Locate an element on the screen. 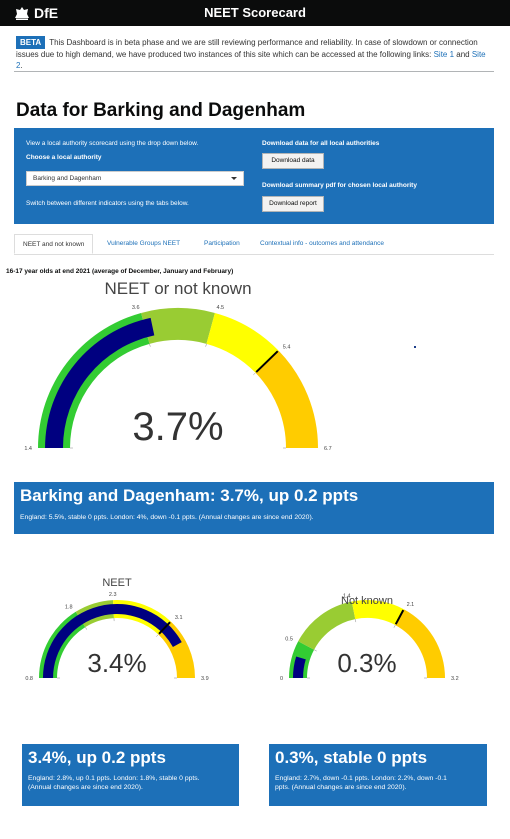  gauge-tick-label: 3.1 is located at coordinates (179, 618).